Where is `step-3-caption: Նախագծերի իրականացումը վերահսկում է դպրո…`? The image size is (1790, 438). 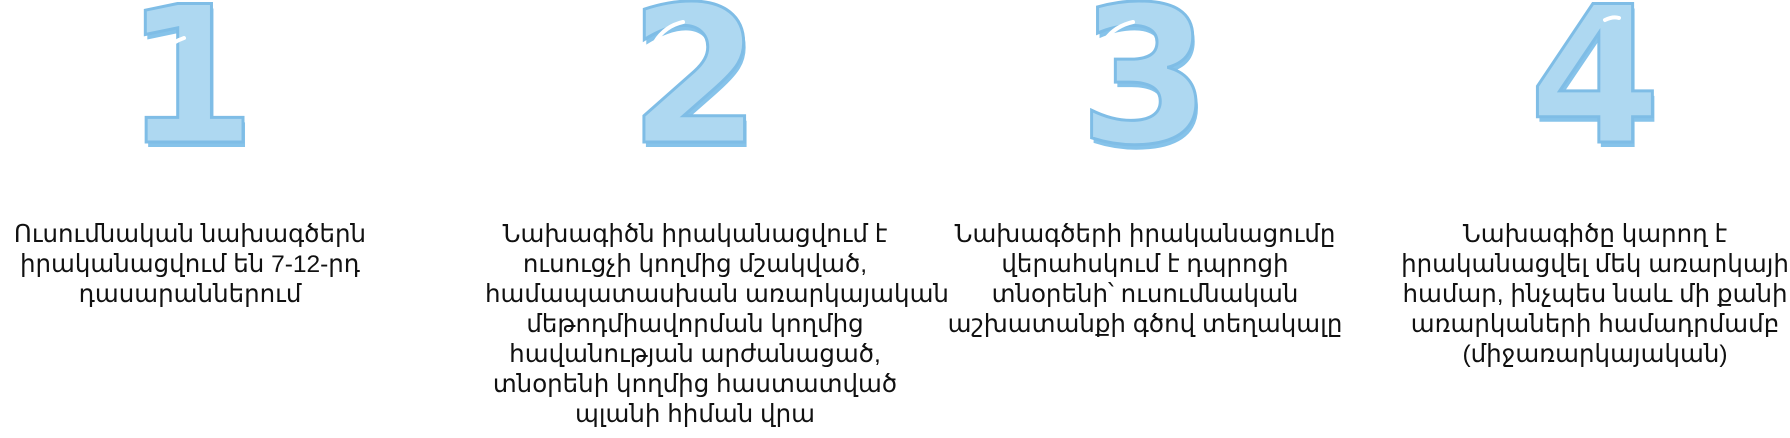 step-3-caption: Նախագծերի իրականացումը վերահսկում է դպրո… is located at coordinates (1145, 279).